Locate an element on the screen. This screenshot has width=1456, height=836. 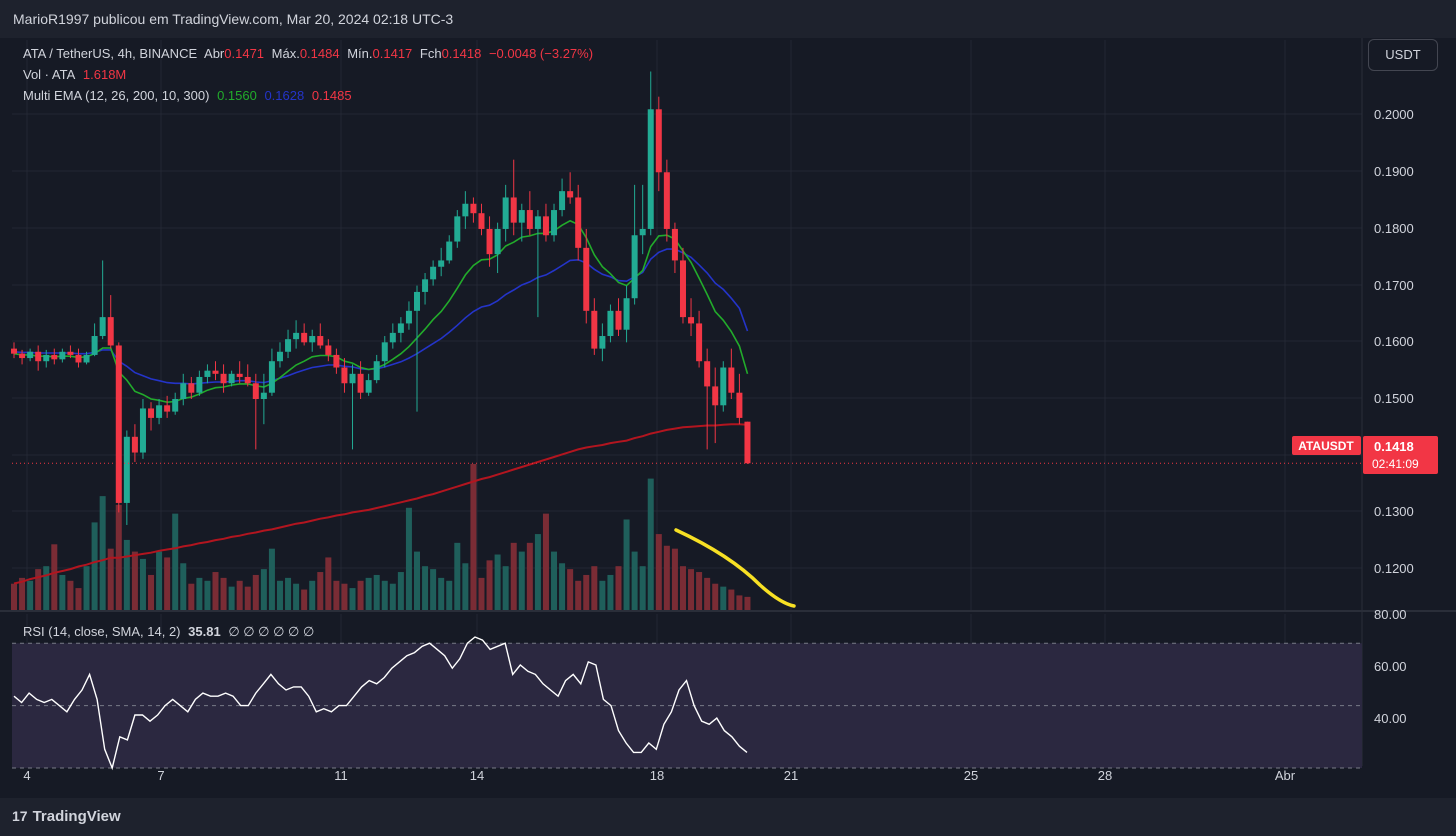
currency-button: USDT is located at coordinates (1403, 55).